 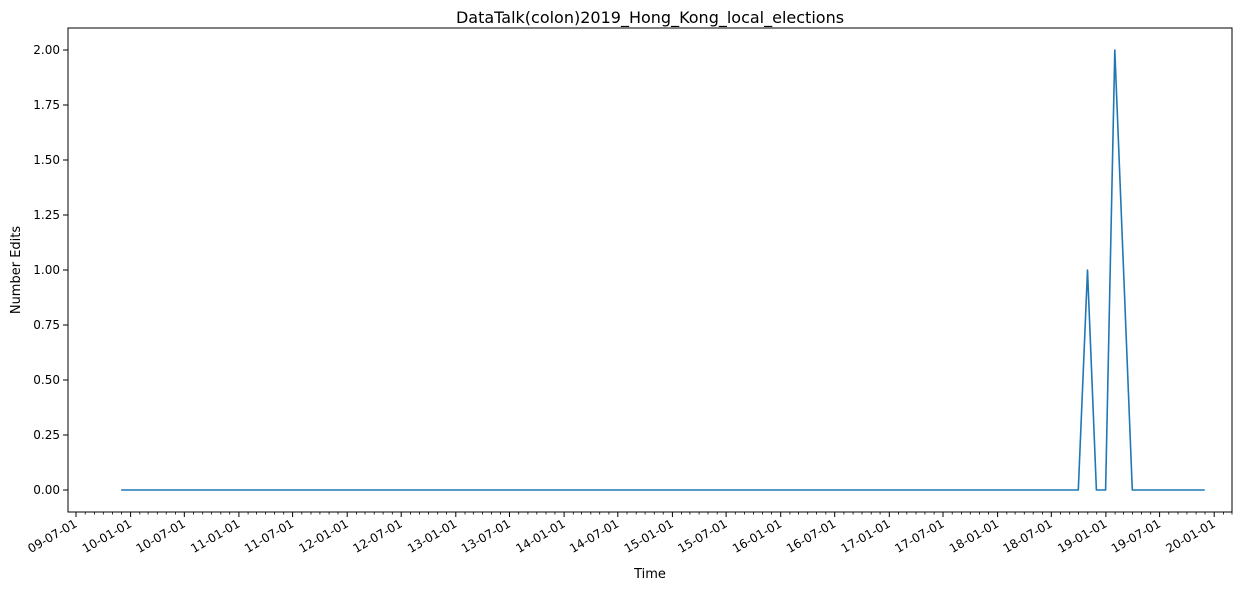 What do you see at coordinates (540, 535) in the screenshot?
I see `x-tick-label: 14-01-01` at bounding box center [540, 535].